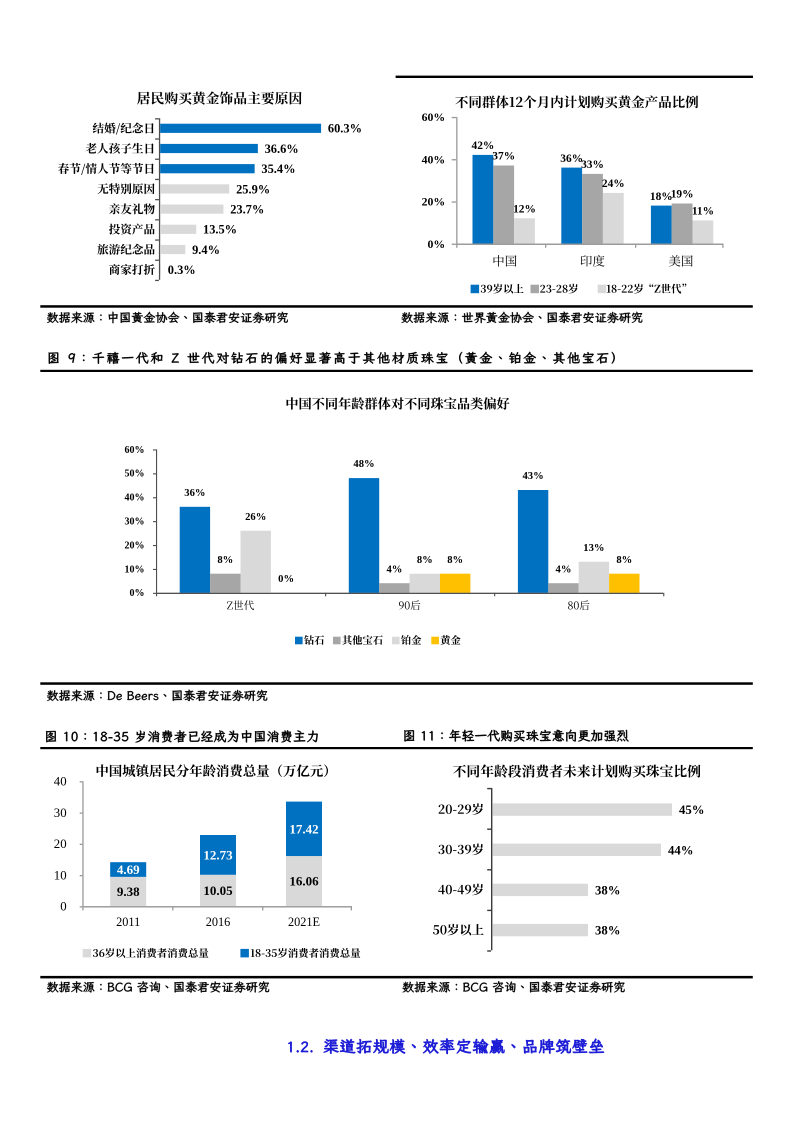  Describe the element at coordinates (135, 569) in the screenshot. I see `svg-text: 10%` at that location.